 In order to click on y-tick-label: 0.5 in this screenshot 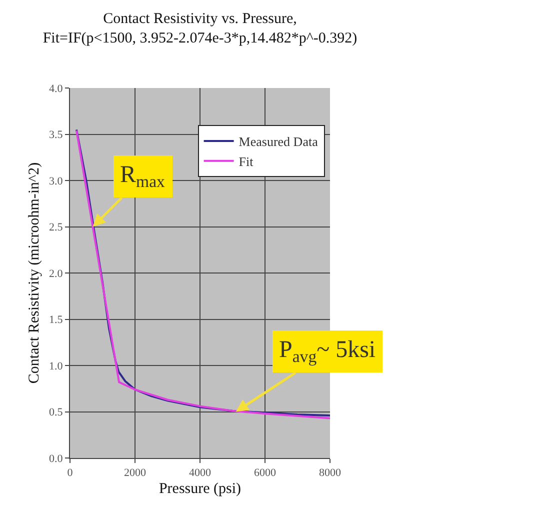, I will do `click(56, 412)`.